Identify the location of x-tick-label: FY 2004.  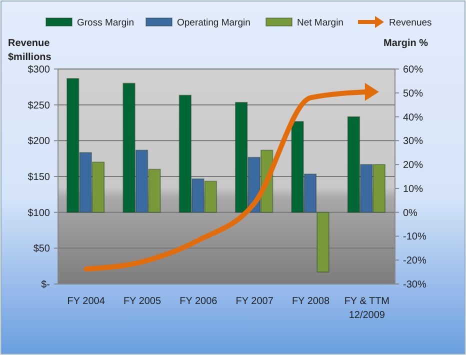
(86, 301).